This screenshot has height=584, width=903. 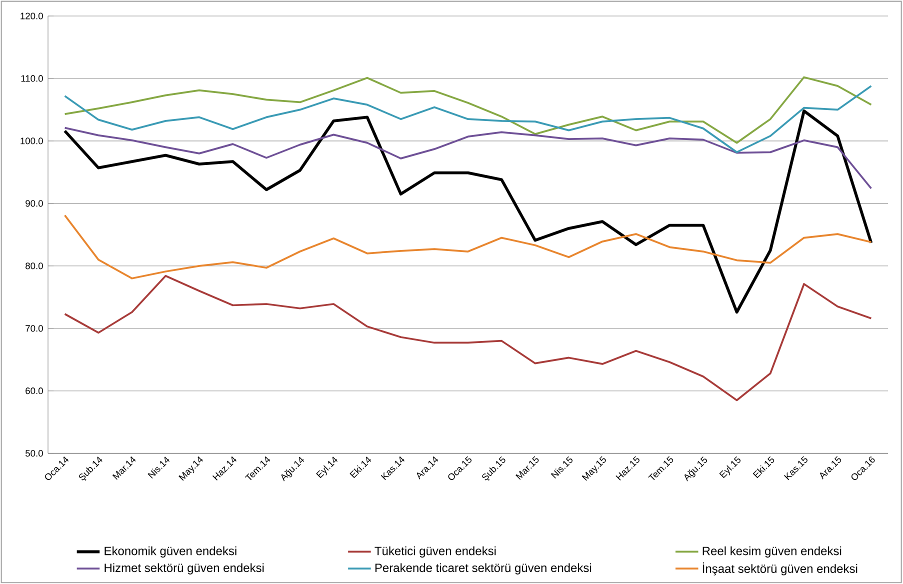 I want to click on y-tick-label: 110.0, so click(x=32, y=78).